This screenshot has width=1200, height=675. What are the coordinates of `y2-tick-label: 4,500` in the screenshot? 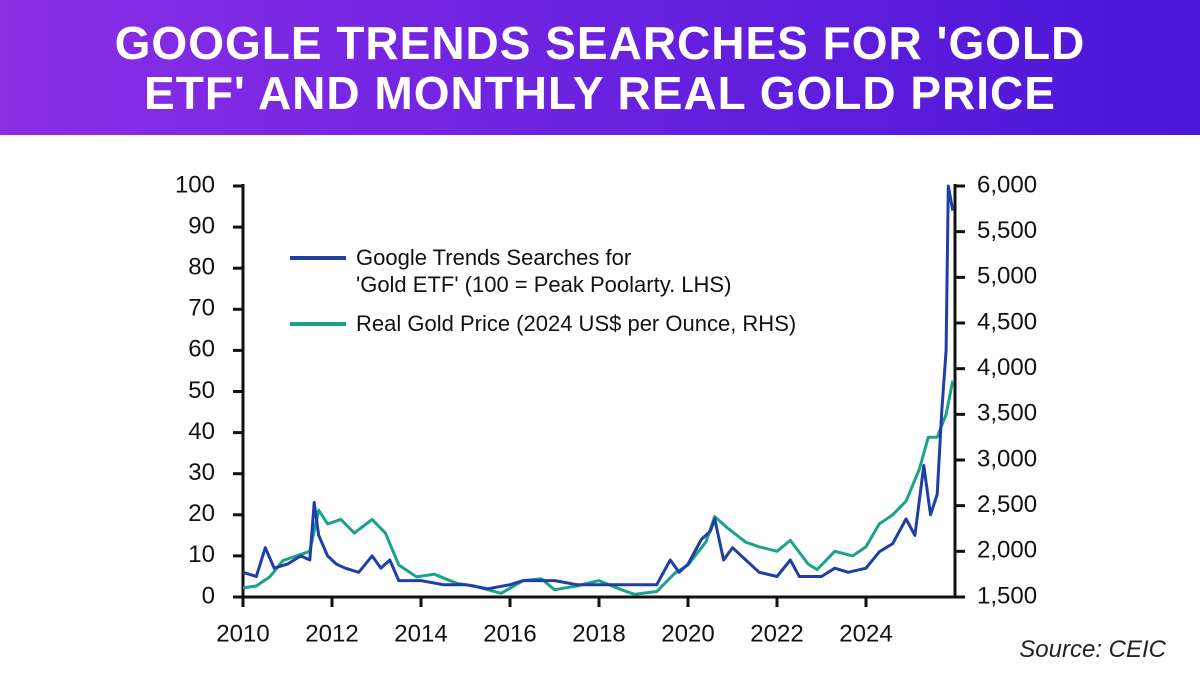 It's located at (1007, 321).